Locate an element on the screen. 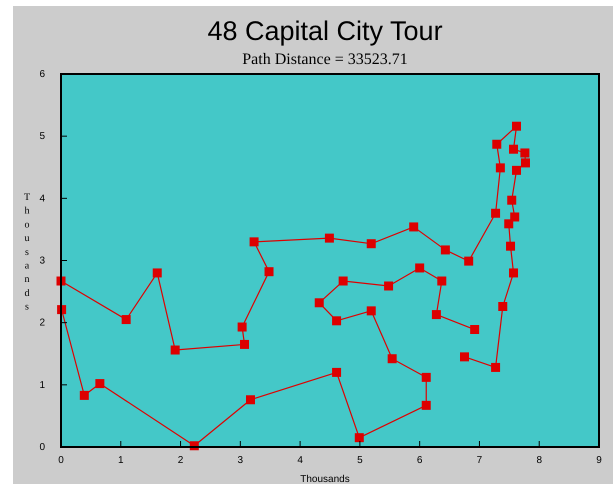 The image size is (613, 484). y-tick-label: 0 is located at coordinates (42, 447).